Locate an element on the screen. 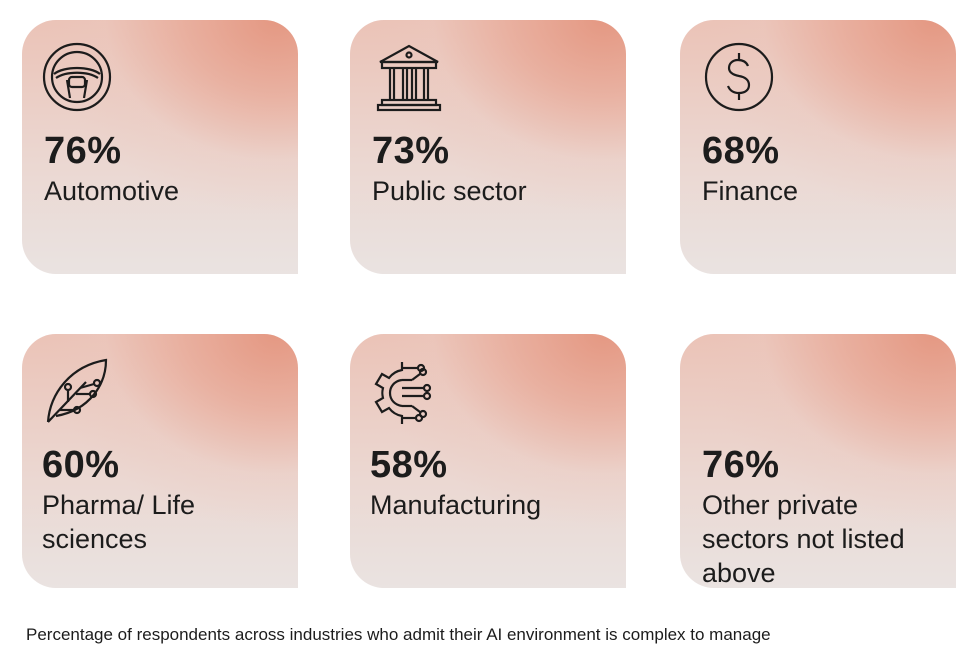 The image size is (973, 665). gear-circuit-icon is located at coordinates (405, 391).